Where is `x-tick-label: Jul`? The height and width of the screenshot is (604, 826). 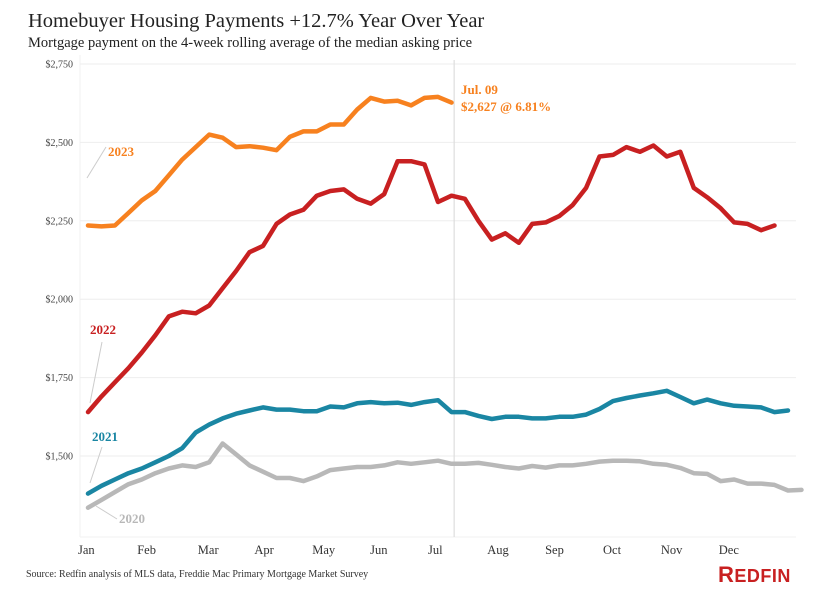 x-tick-label: Jul is located at coordinates (435, 550).